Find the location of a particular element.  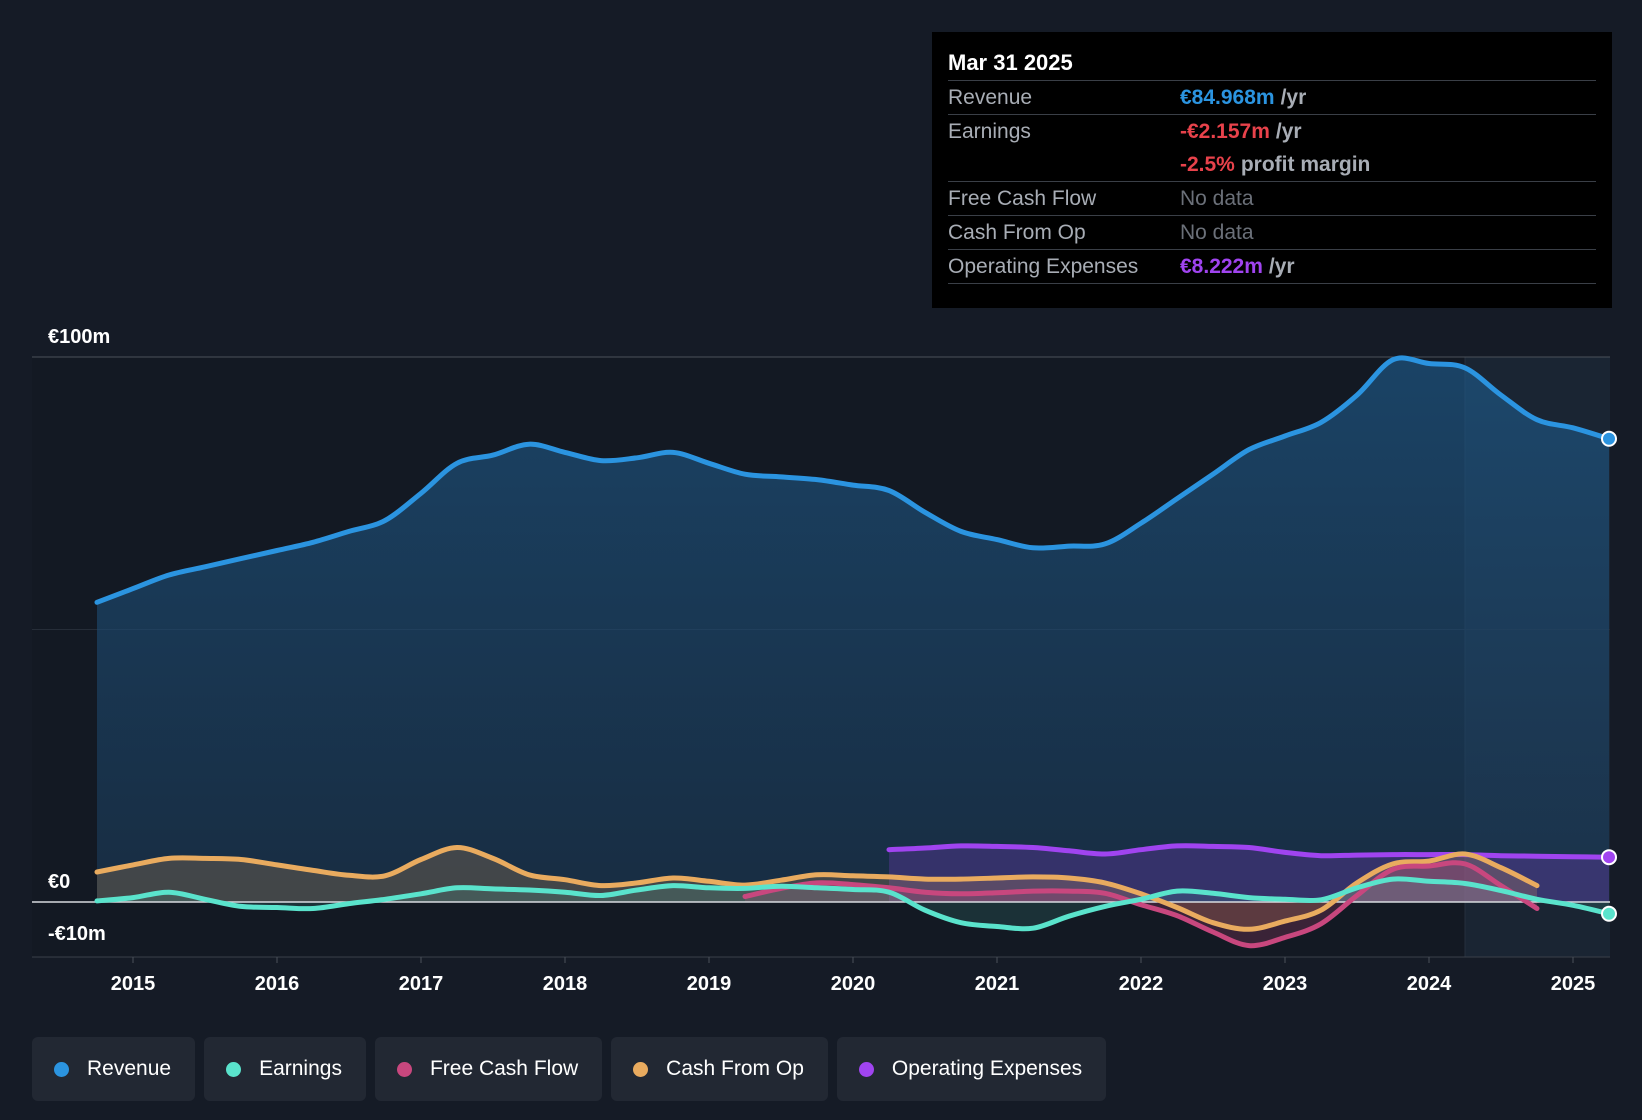

tooltip-value: -2.5% is located at coordinates (1207, 164).